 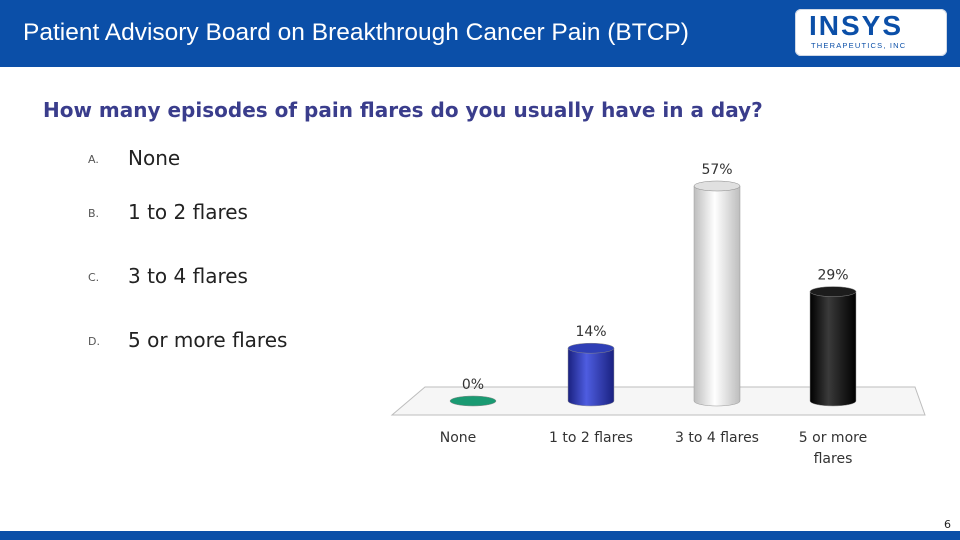 I want to click on option-b: B. 1 to 2 flares, so click(x=238, y=214).